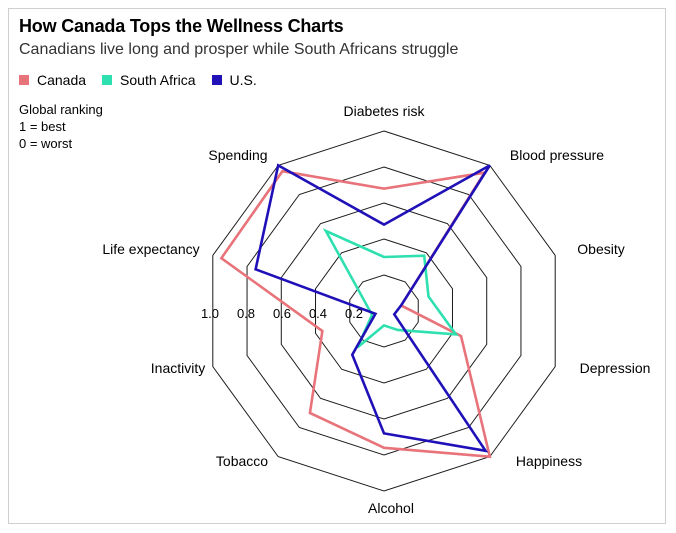 The height and width of the screenshot is (533, 676). I want to click on r-tick-label: 0.2, so click(354, 313).